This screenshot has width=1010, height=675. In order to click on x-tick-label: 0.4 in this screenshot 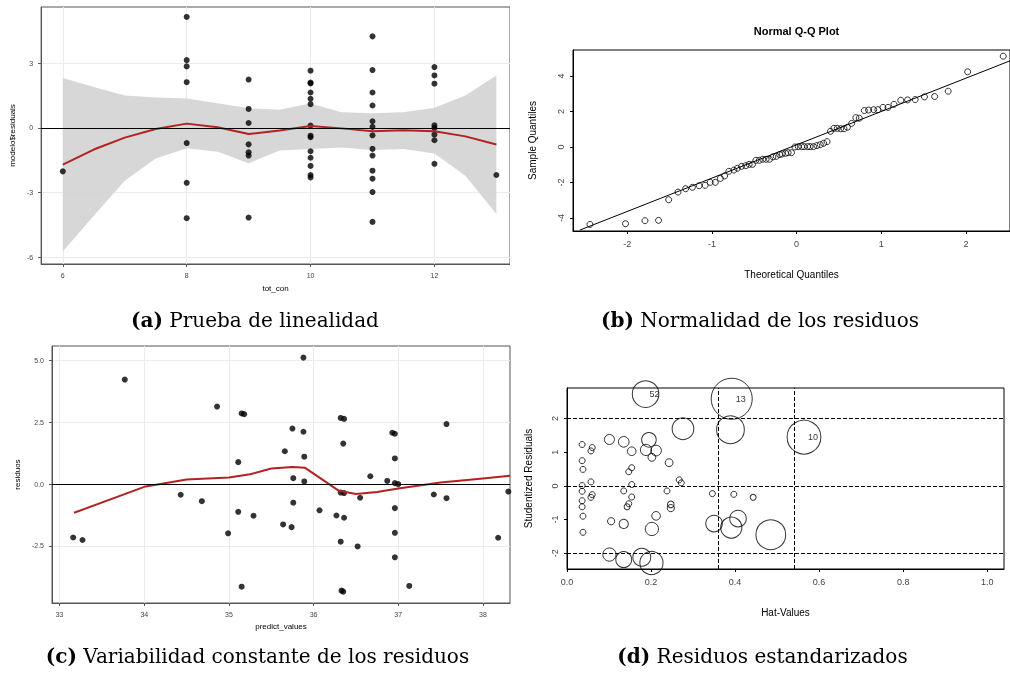, I will do `click(735, 581)`.